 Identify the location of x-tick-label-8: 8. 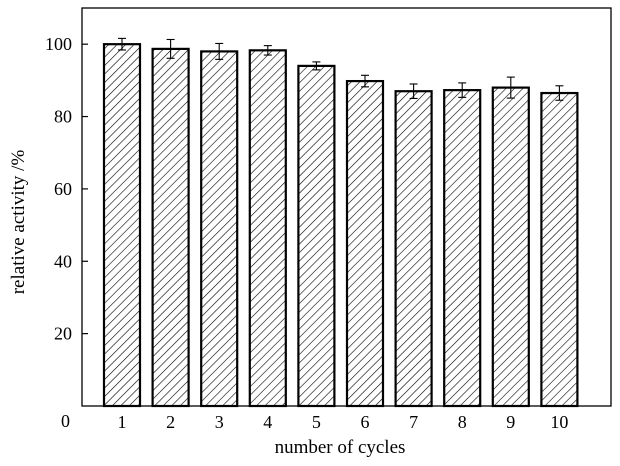
(462, 422).